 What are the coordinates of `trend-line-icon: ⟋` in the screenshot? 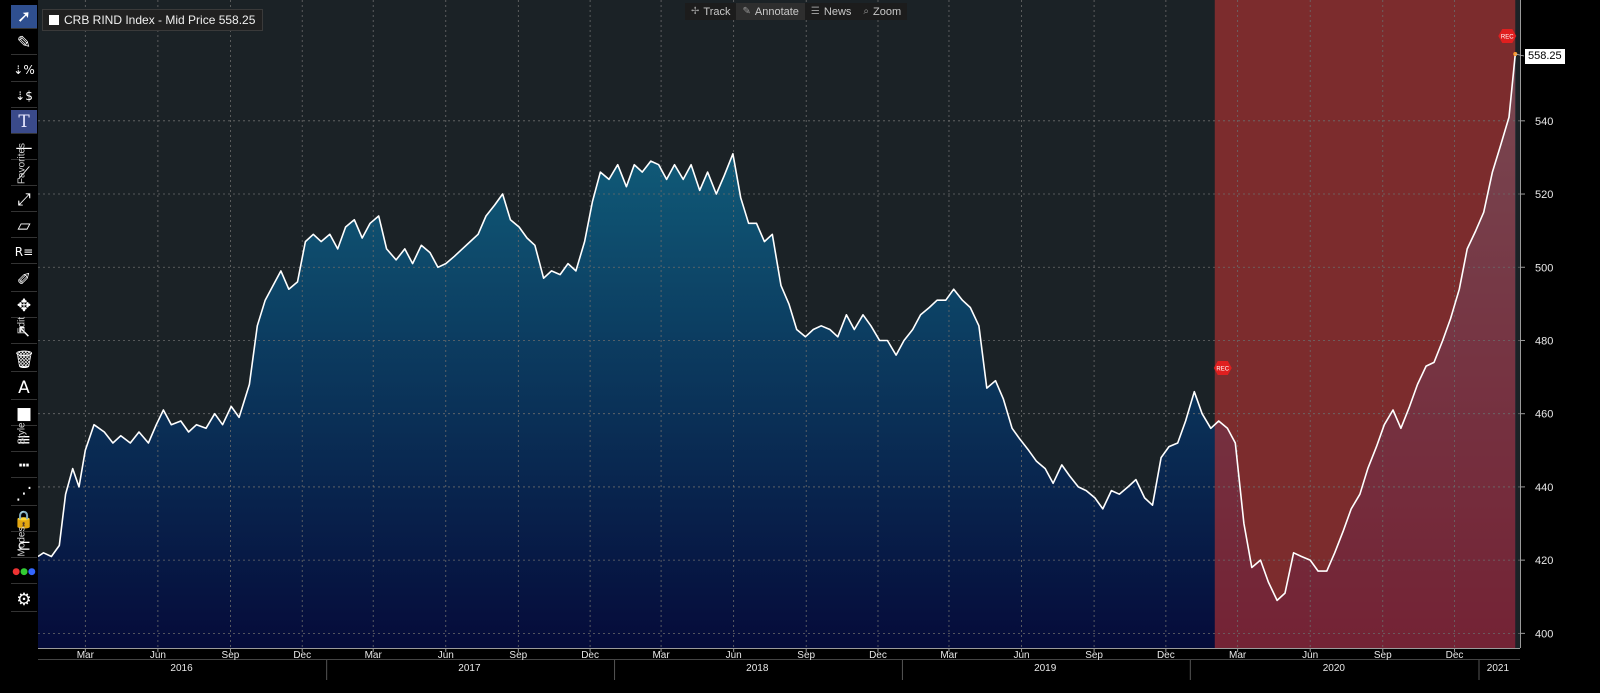 It's located at (24, 174).